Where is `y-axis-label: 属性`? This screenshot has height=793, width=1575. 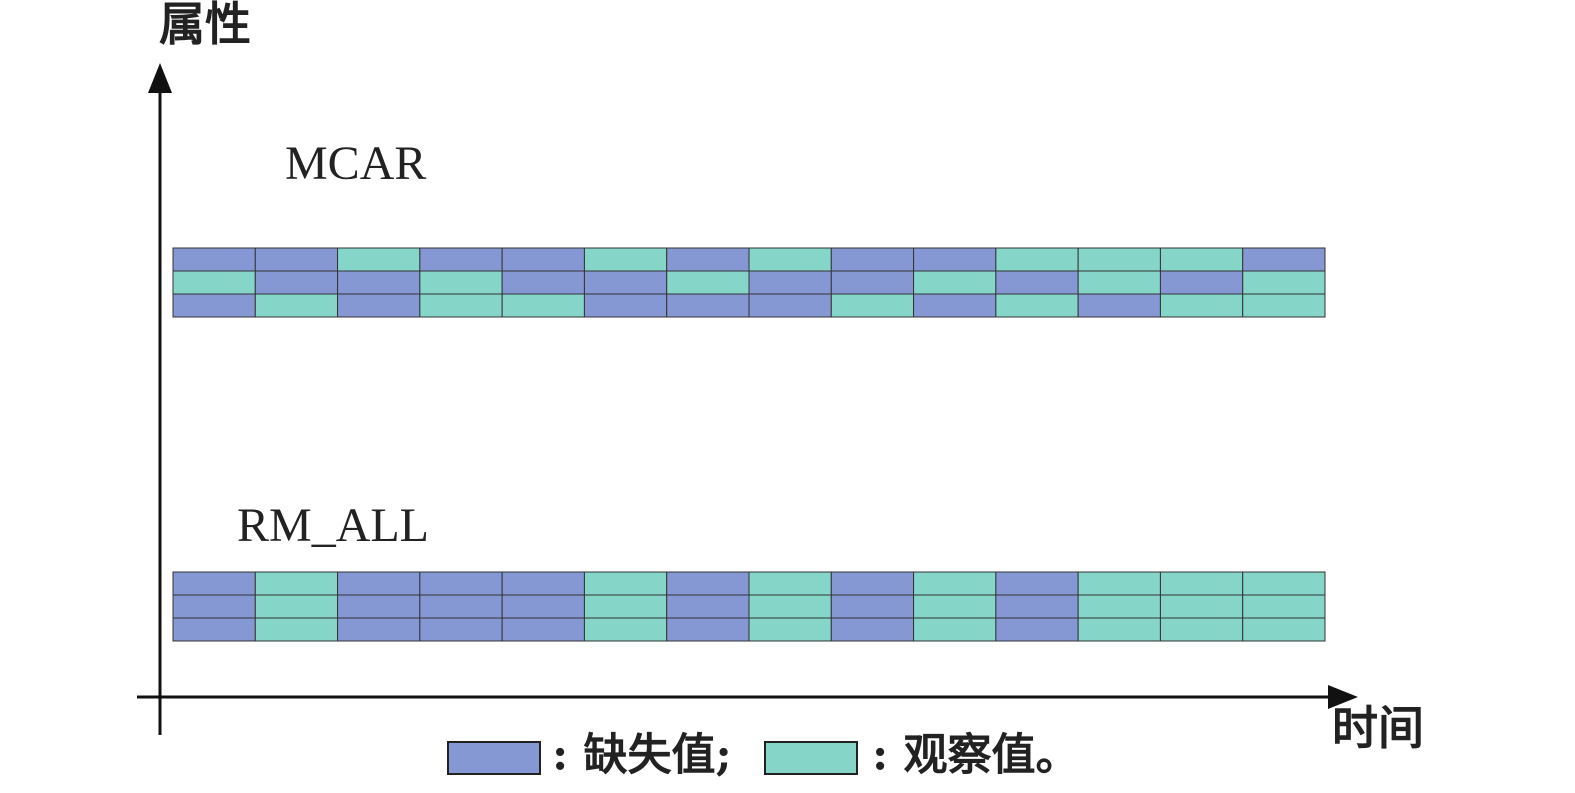
y-axis-label: 属性 is located at coordinates (205, 25).